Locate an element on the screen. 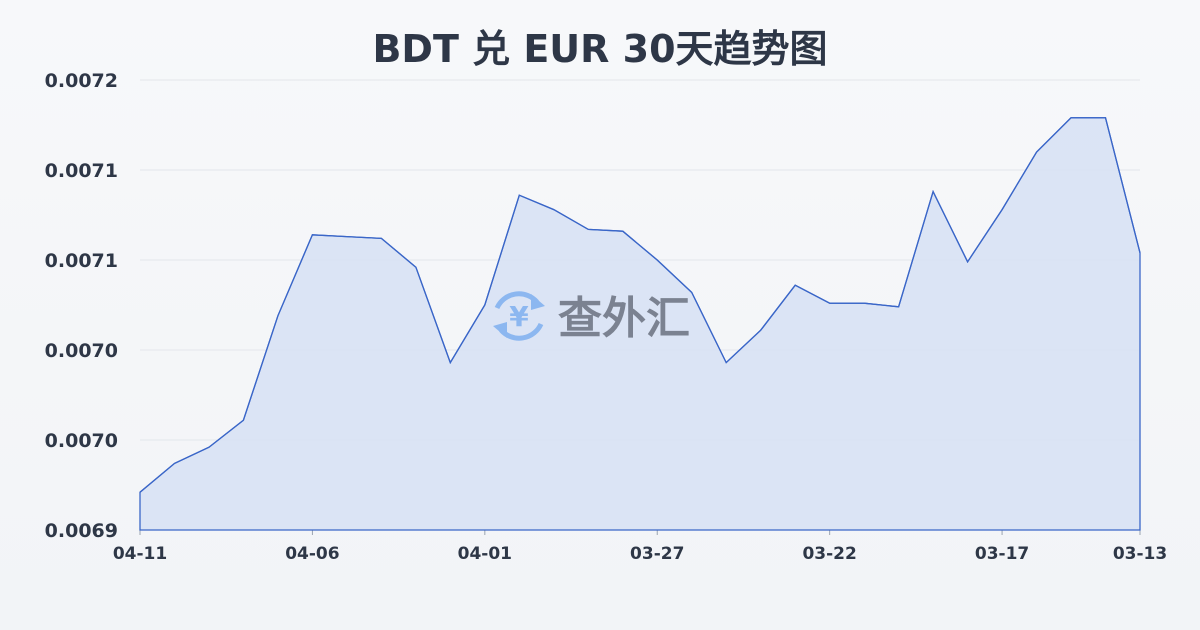  watermark-text: 查外汇 is located at coordinates (624, 318).